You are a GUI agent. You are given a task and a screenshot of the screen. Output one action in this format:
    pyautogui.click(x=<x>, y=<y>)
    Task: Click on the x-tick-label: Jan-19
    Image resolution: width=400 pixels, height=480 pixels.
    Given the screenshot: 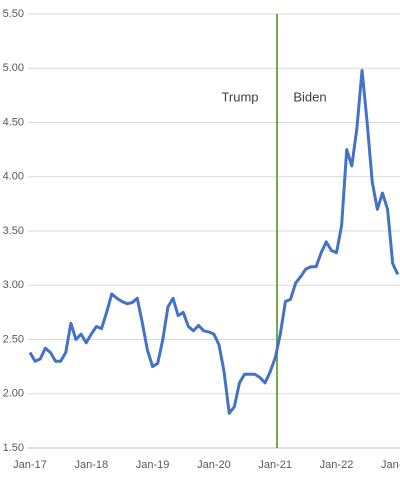 What is the action you would take?
    pyautogui.click(x=153, y=465)
    